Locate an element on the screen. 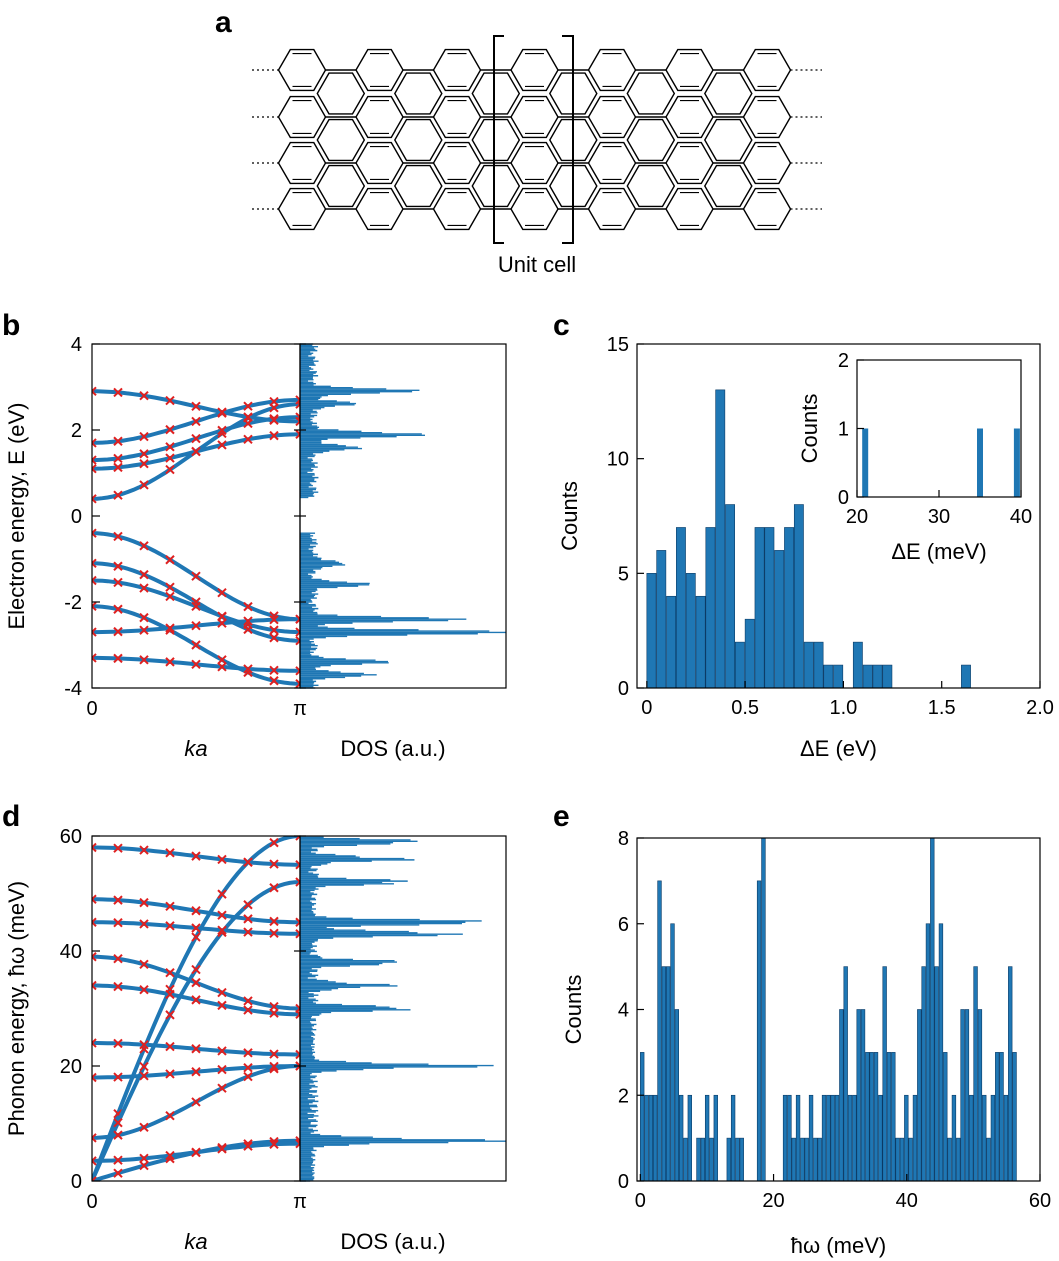 The height and width of the screenshot is (1261, 1059). y-tick-label: 4 is located at coordinates (623, 1011).